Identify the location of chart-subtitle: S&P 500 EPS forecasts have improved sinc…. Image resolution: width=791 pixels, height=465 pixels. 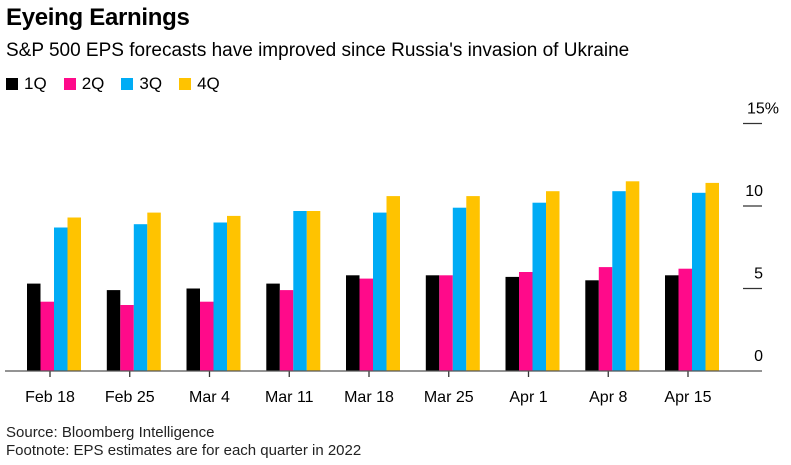
(318, 50).